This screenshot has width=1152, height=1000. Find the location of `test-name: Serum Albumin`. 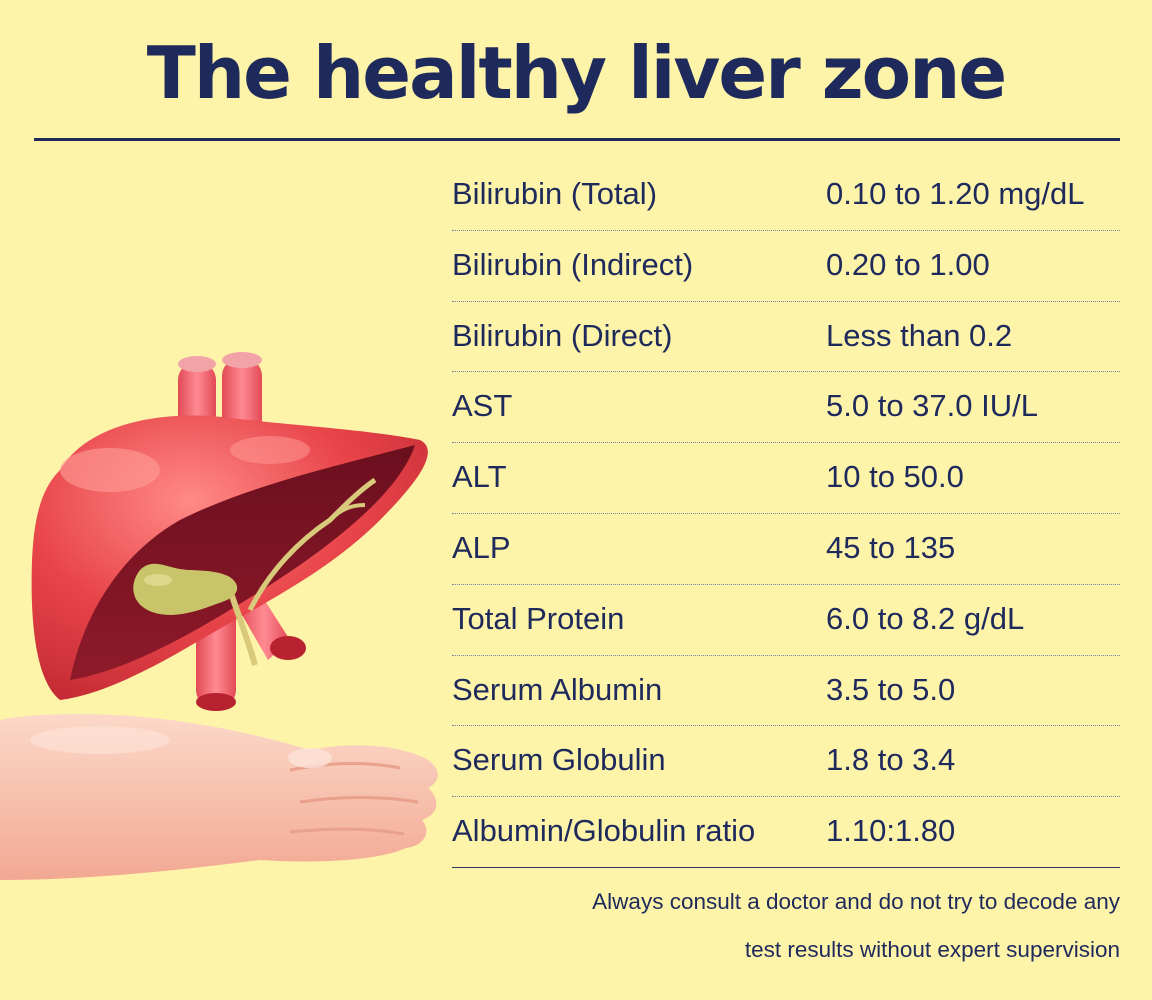

test-name: Serum Albumin is located at coordinates (557, 689).